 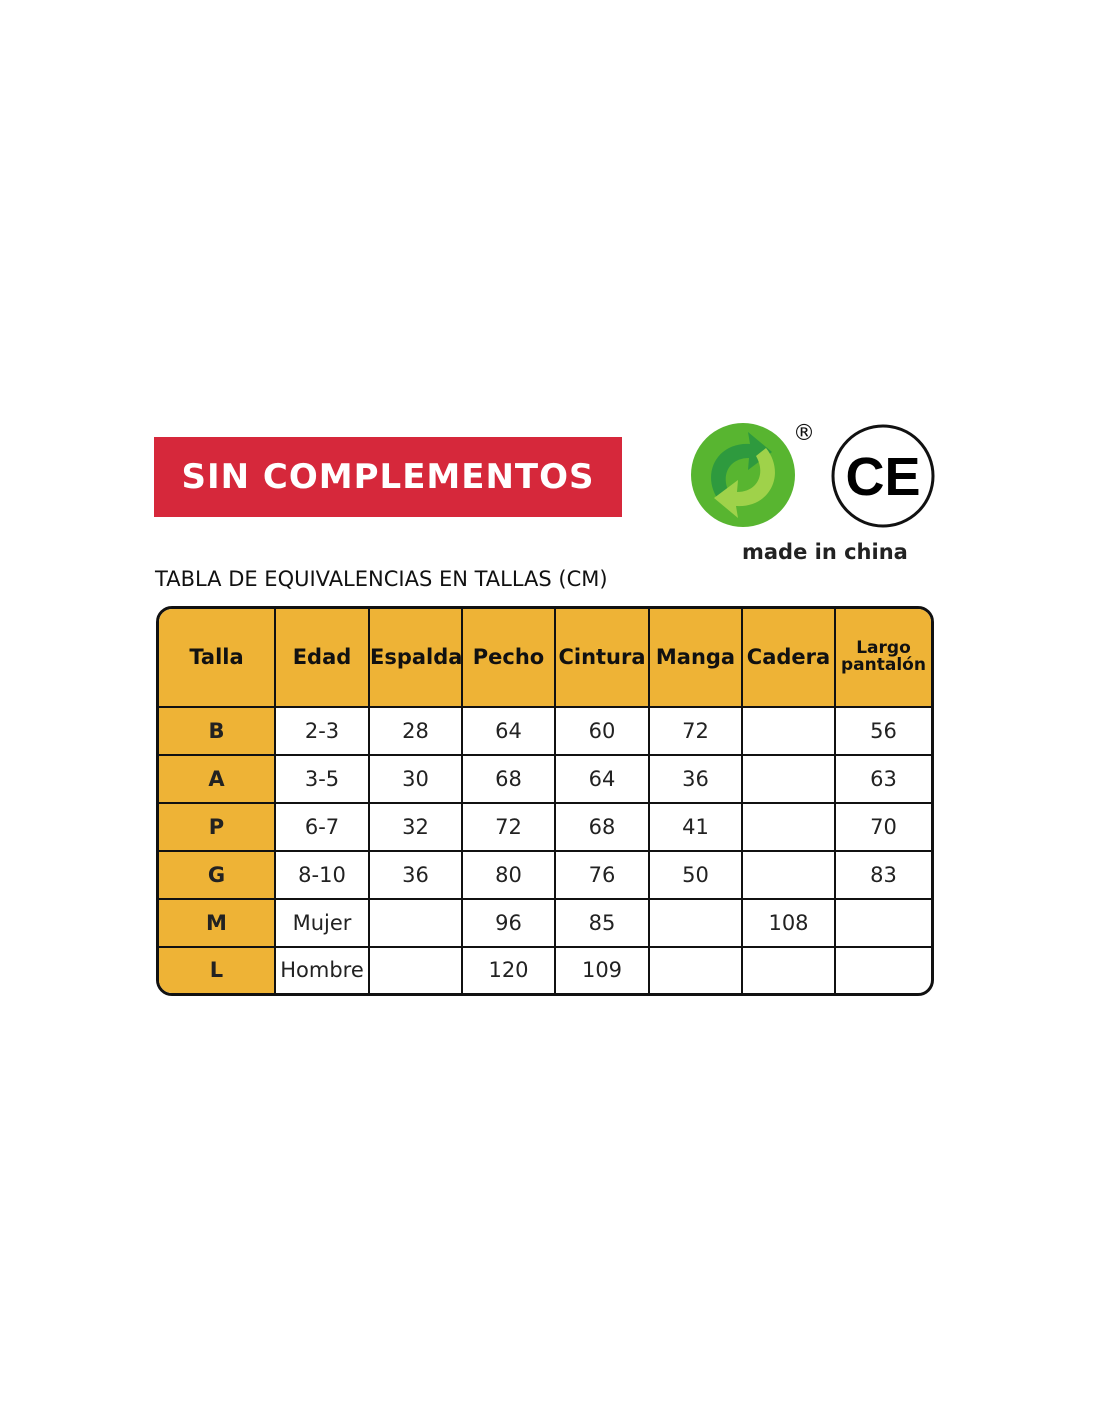 I want to click on ce-mark-icon: CE, so click(x=883, y=476).